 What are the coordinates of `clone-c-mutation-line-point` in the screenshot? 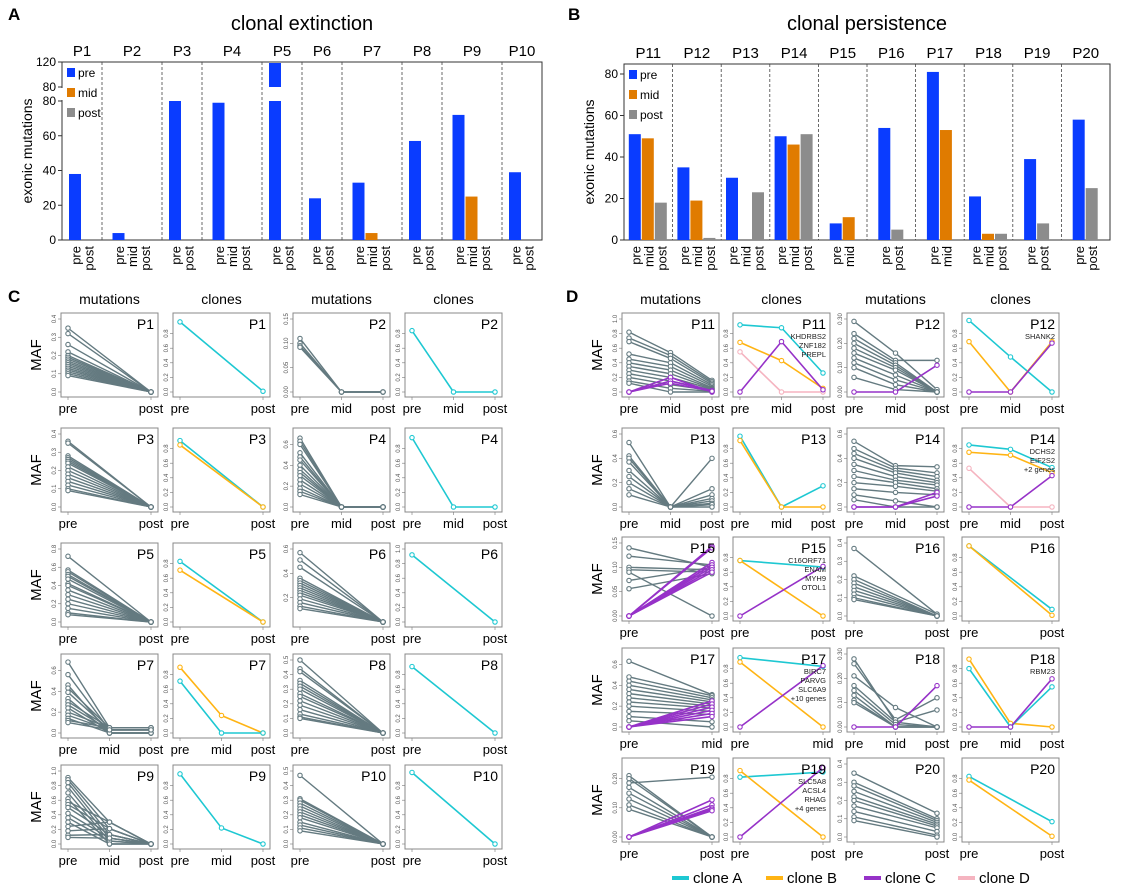 It's located at (895, 507).